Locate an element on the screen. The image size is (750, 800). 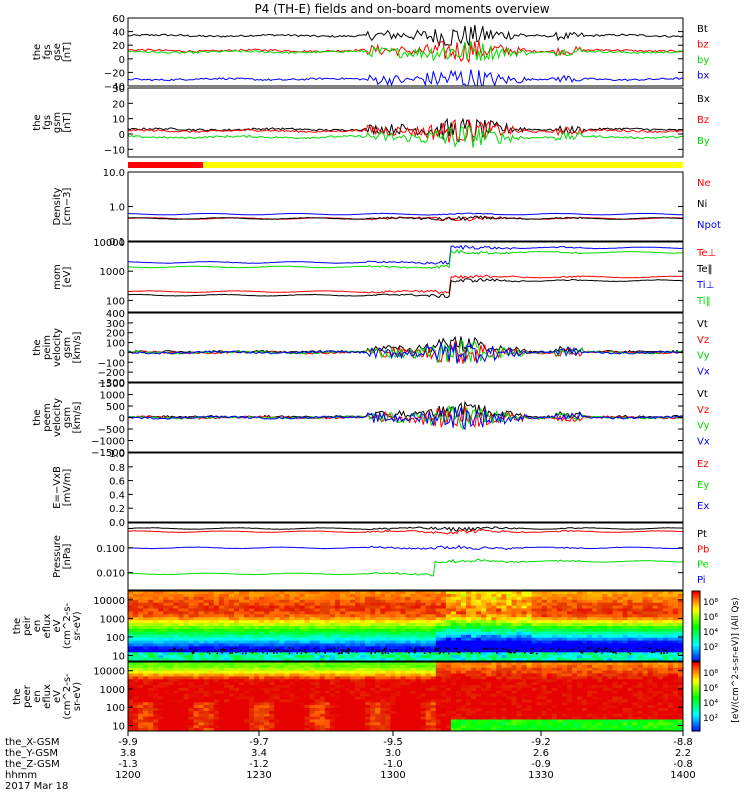
y-tick-label: 300 is located at coordinates (115, 324).